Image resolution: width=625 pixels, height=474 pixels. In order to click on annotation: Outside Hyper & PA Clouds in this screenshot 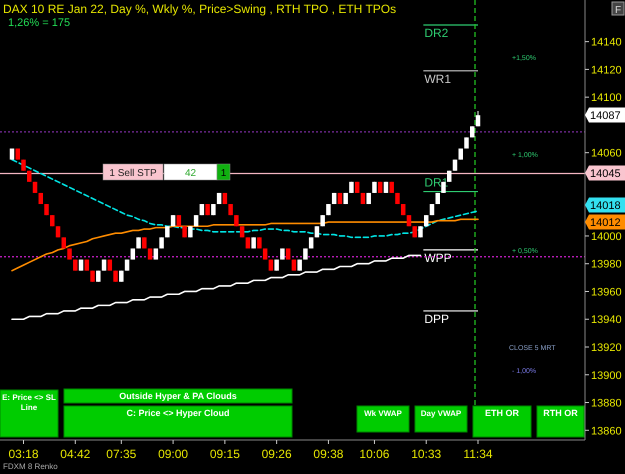, I will do `click(178, 396)`.